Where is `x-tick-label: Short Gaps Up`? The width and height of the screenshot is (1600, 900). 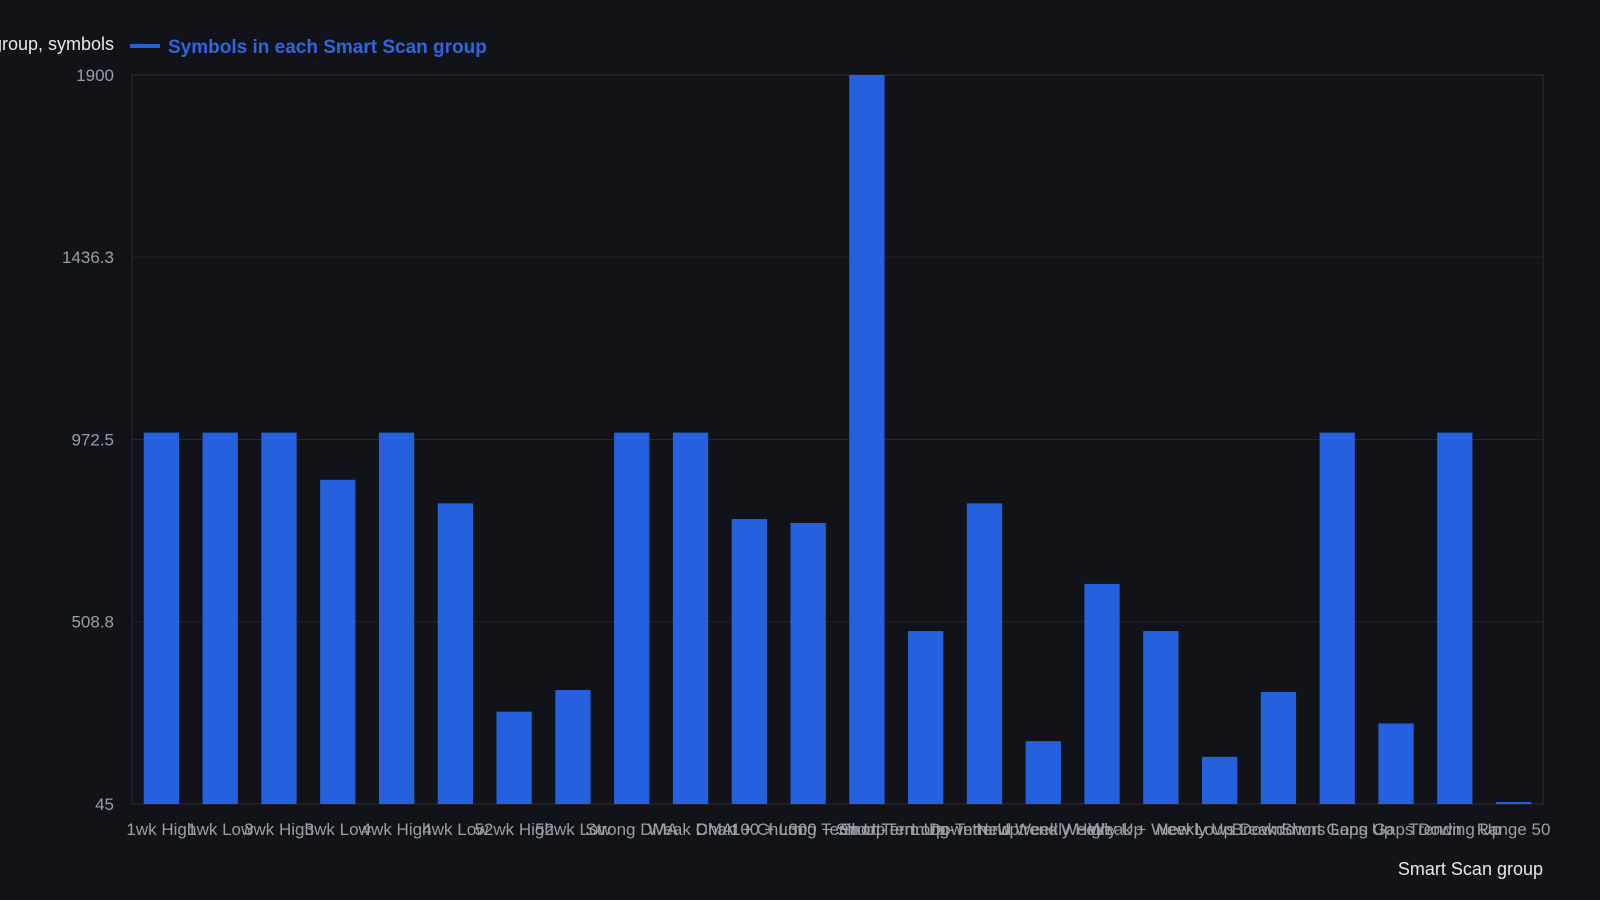
x-tick-label: Short Gaps Up is located at coordinates (1337, 829).